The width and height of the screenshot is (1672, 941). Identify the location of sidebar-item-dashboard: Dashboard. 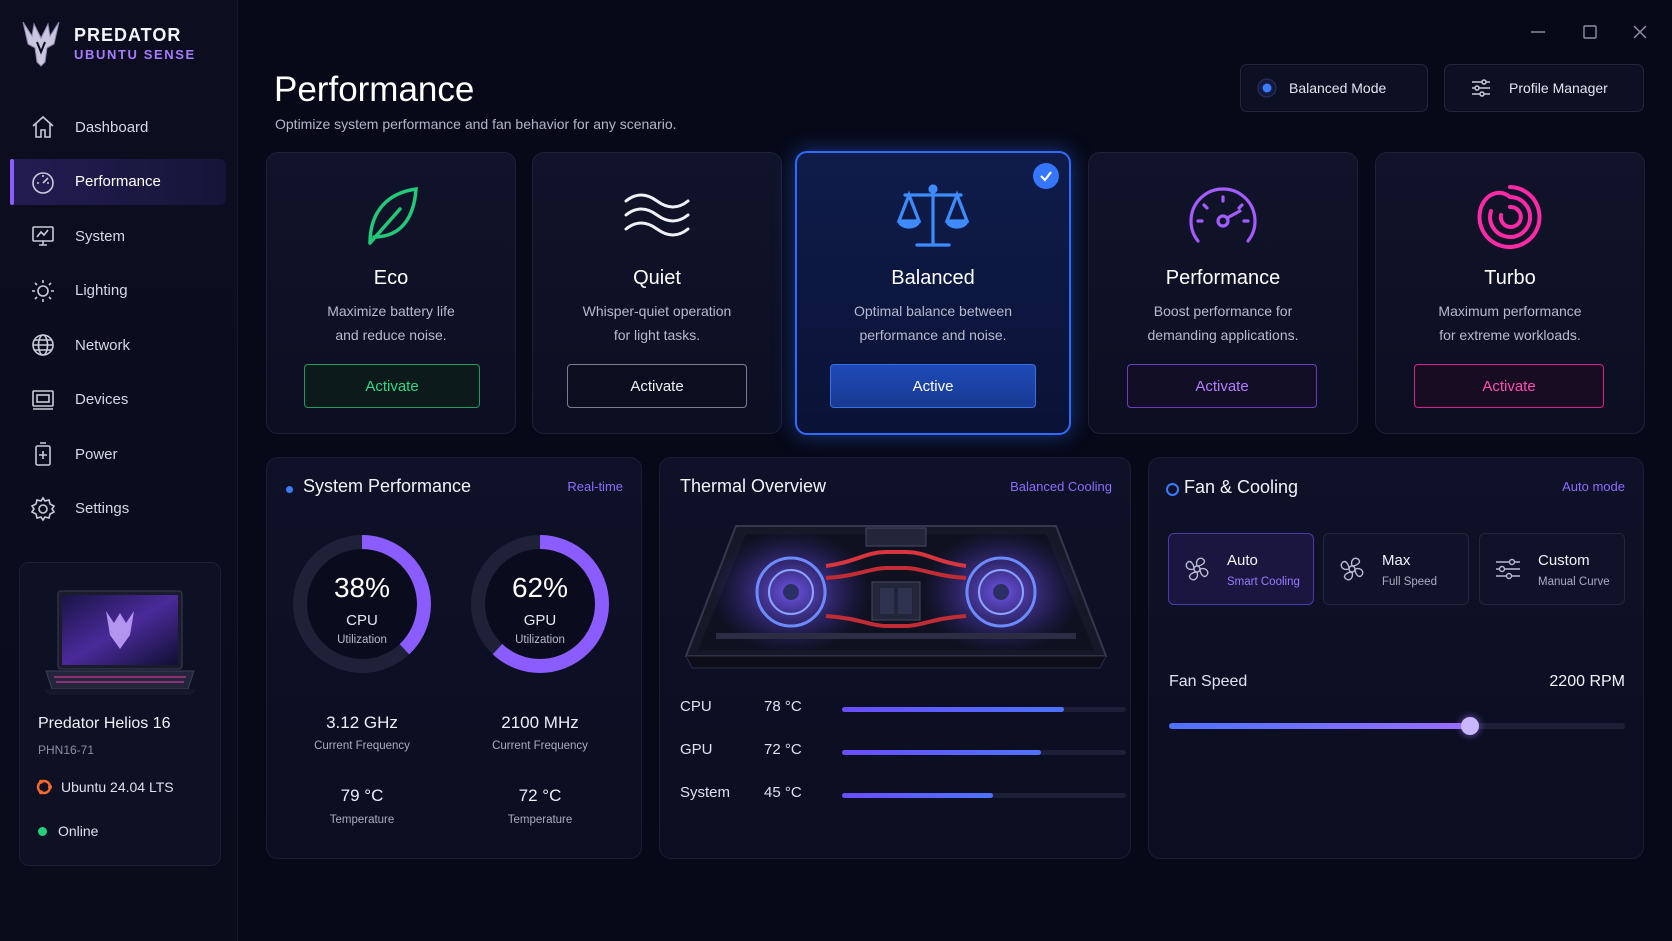
(118, 127).